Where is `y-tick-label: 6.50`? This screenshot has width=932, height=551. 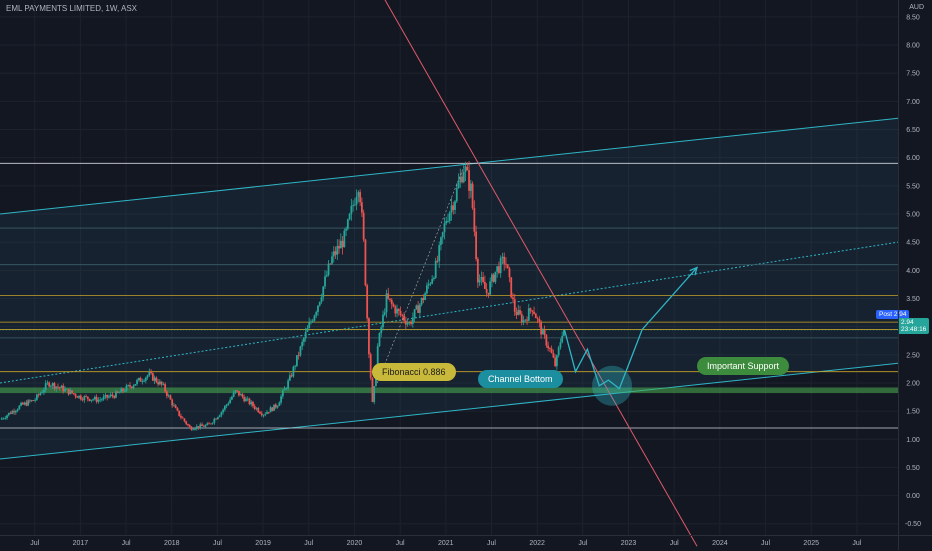 y-tick-label: 6.50 is located at coordinates (913, 130).